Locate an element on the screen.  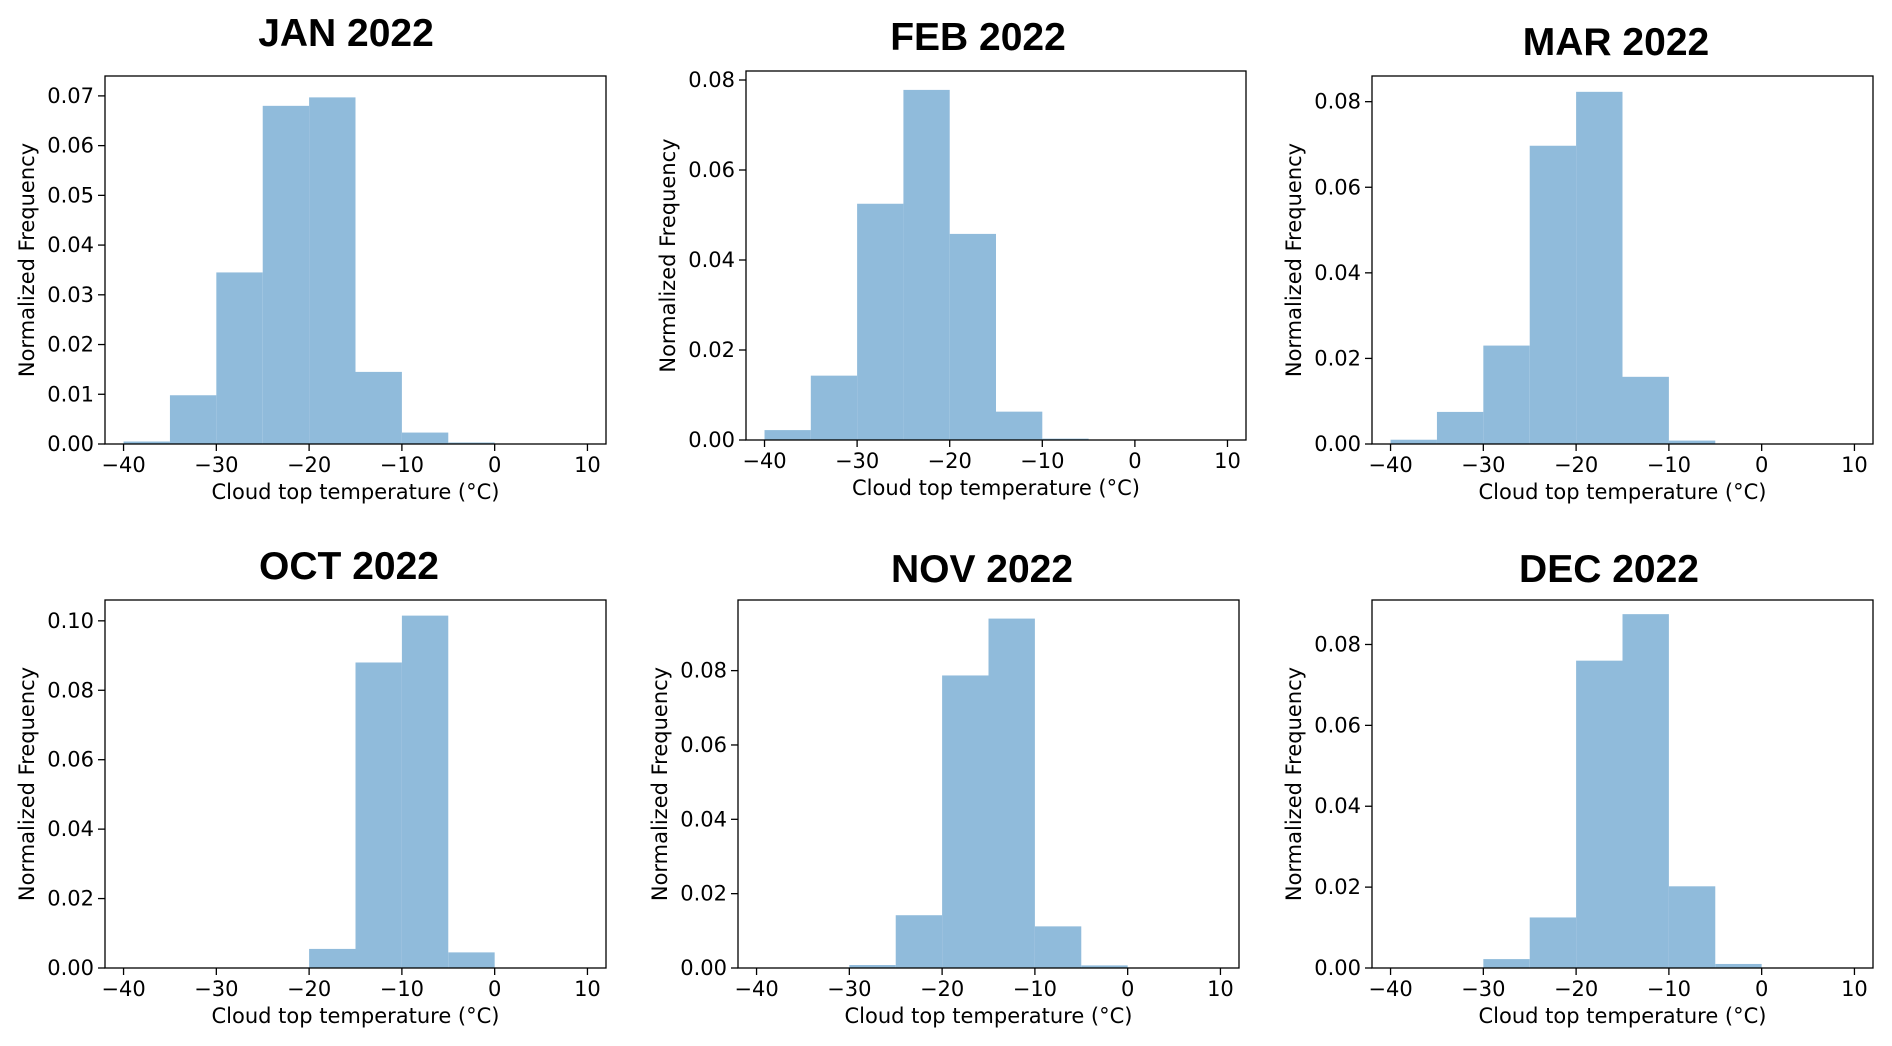
panel-title: NOV 2022 is located at coordinates (982, 569).